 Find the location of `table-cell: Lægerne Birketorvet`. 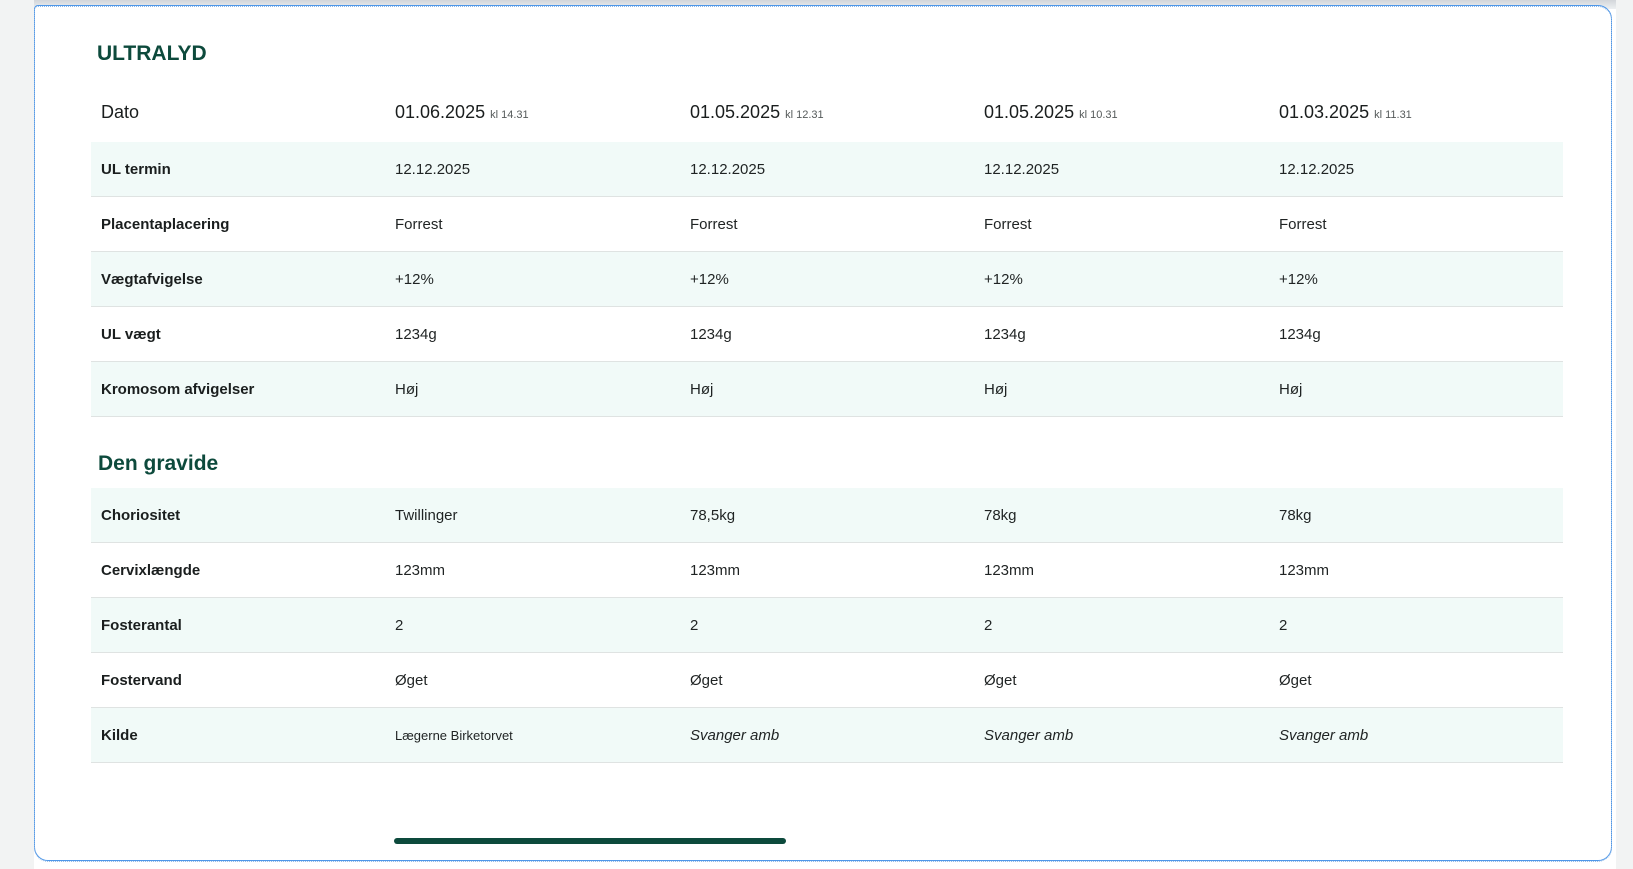

table-cell: Lægerne Birketorvet is located at coordinates (454, 735).